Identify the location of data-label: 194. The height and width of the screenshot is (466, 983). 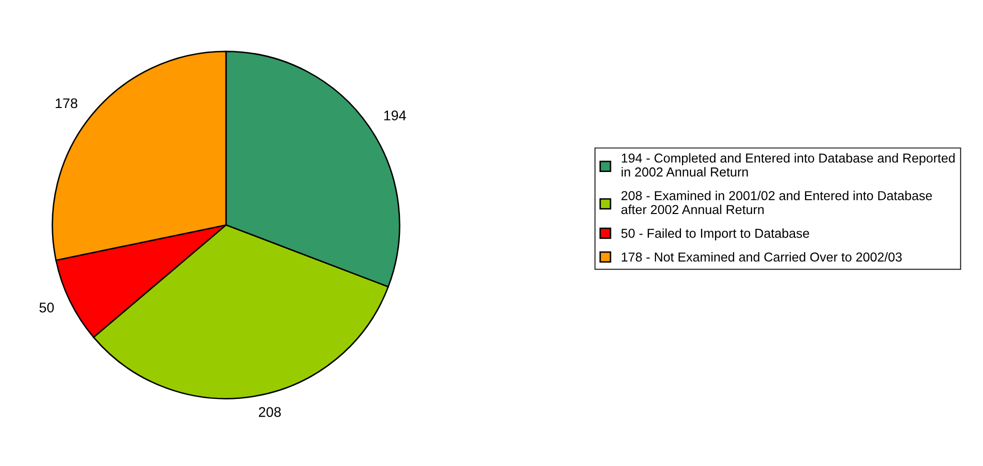
(395, 115).